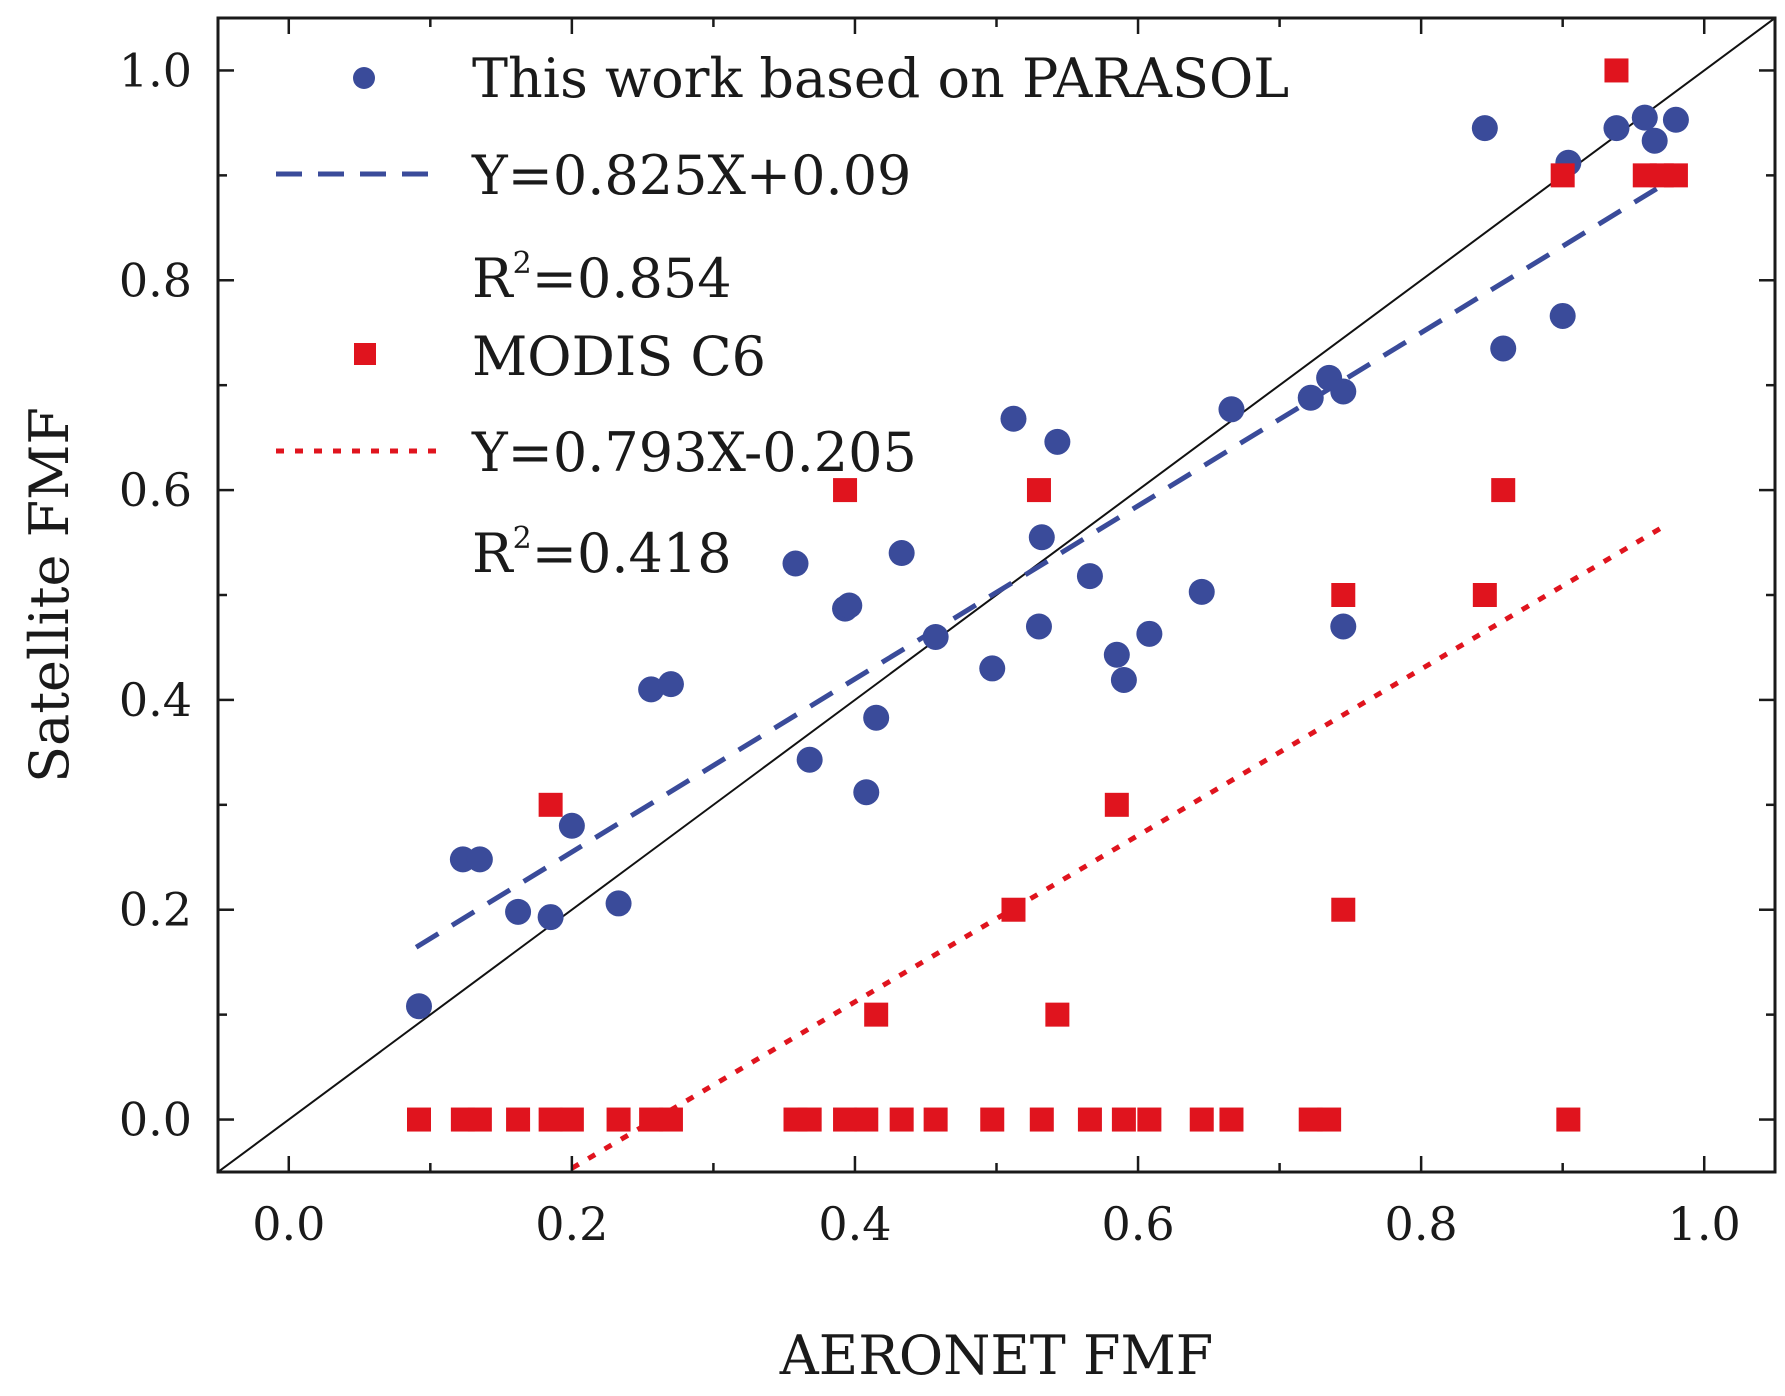 This screenshot has width=1785, height=1396. Describe the element at coordinates (694, 452) in the screenshot. I see `legend-label-modis-fit: Y=0.793X-0.205` at that location.